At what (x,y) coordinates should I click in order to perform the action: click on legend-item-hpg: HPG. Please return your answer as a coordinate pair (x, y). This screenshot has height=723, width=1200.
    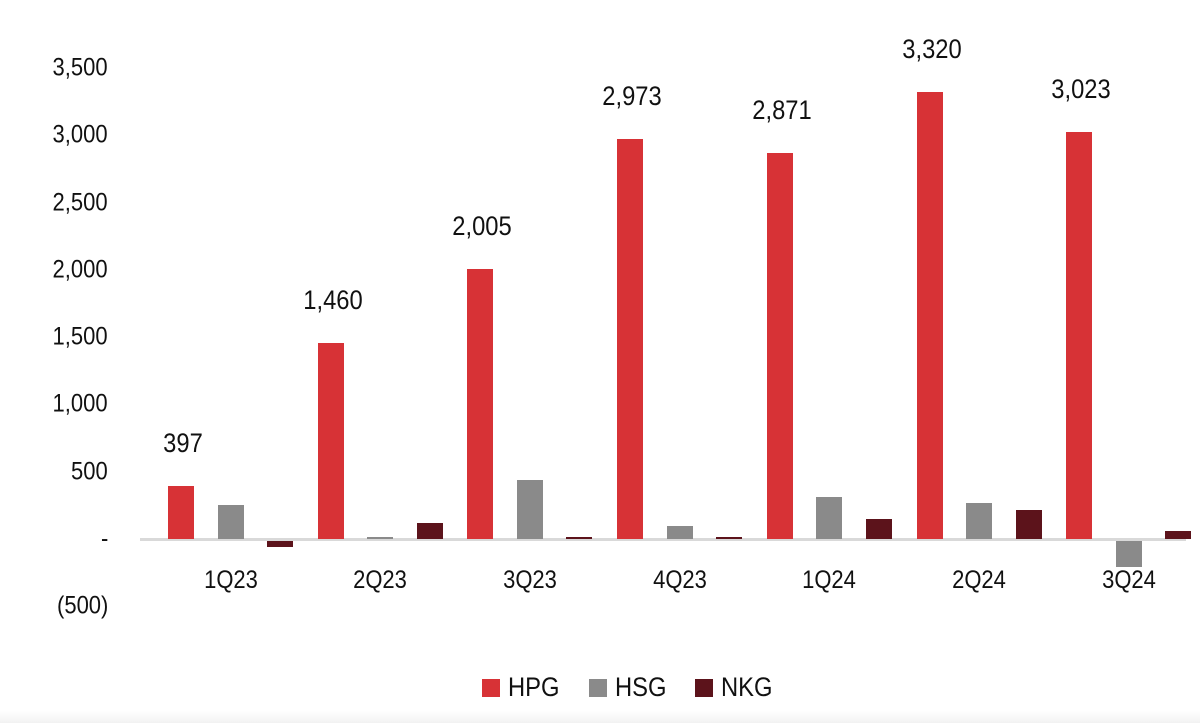
    Looking at the image, I should click on (524, 687).